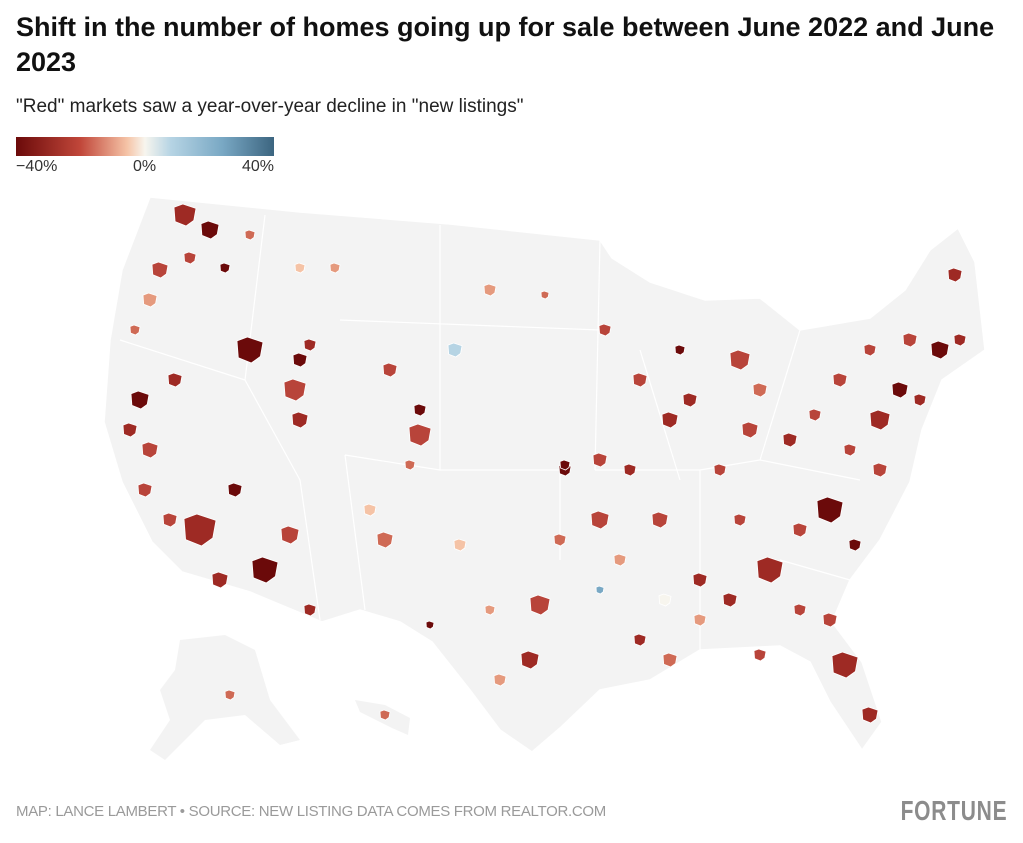 This screenshot has width=1023, height=843. I want to click on fortune-logo: FORTUNE, so click(953, 810).